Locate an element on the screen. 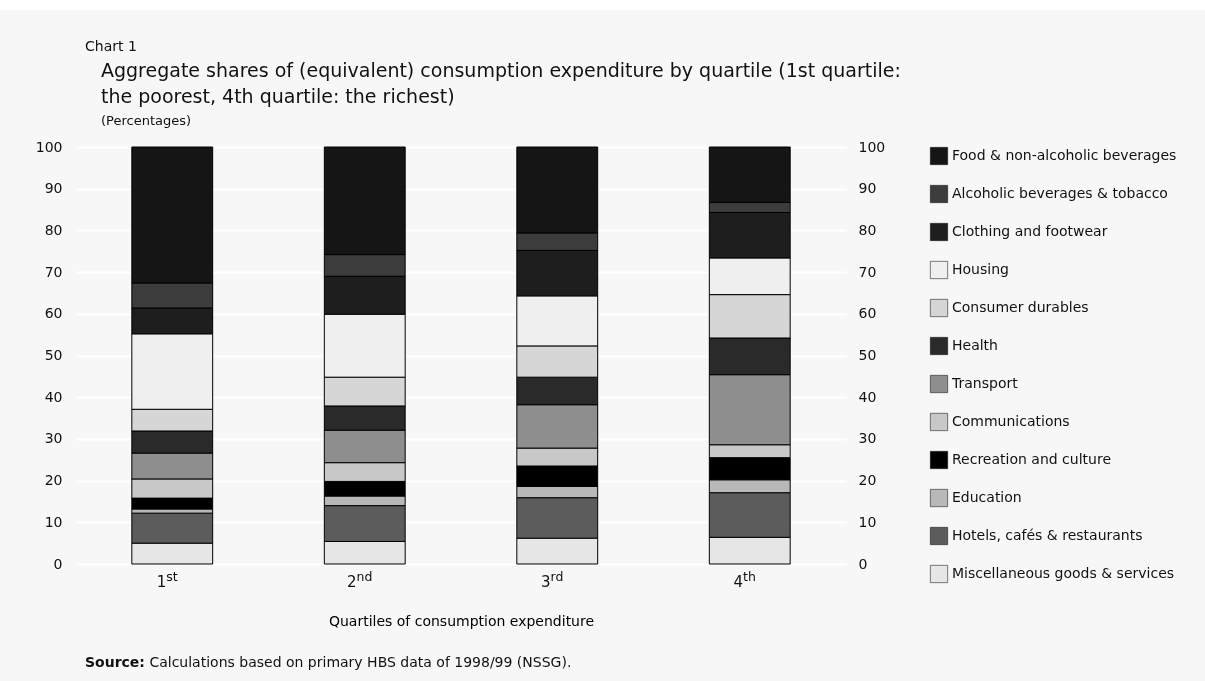  y-tick-label: 60 is located at coordinates (53, 313).